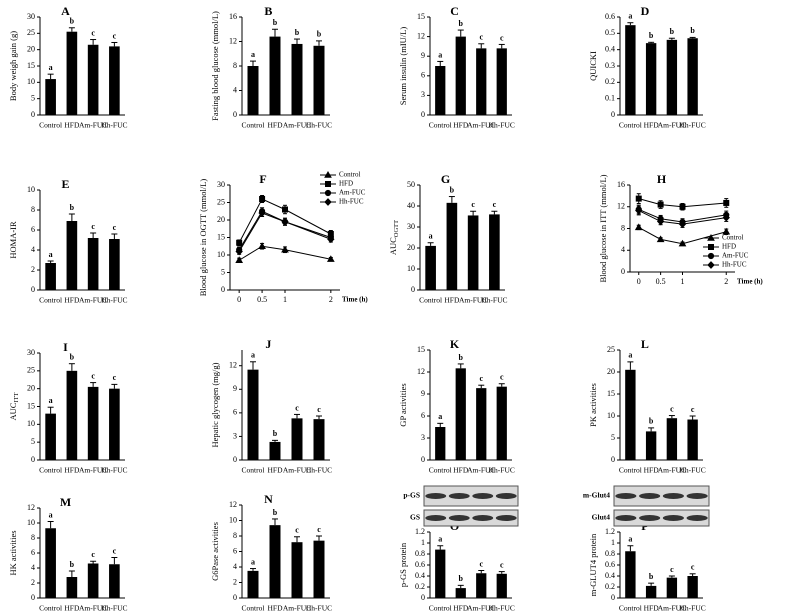 The image size is (794, 614). What do you see at coordinates (645, 11) in the screenshot?
I see `panel-label: D` at bounding box center [645, 11].